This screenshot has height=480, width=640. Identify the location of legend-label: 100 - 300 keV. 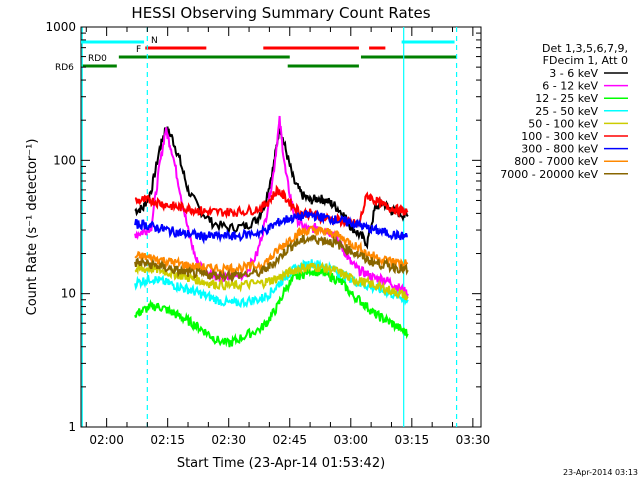
(559, 136).